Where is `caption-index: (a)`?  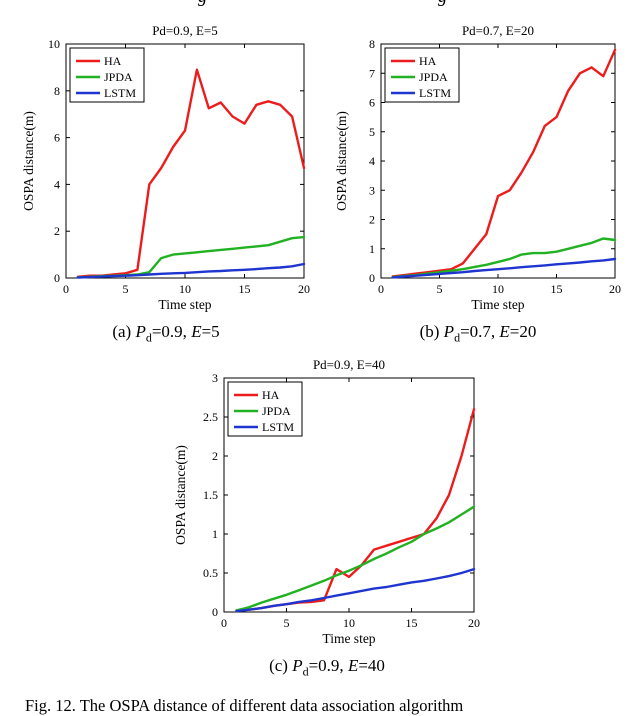
caption-index: (a) is located at coordinates (124, 331).